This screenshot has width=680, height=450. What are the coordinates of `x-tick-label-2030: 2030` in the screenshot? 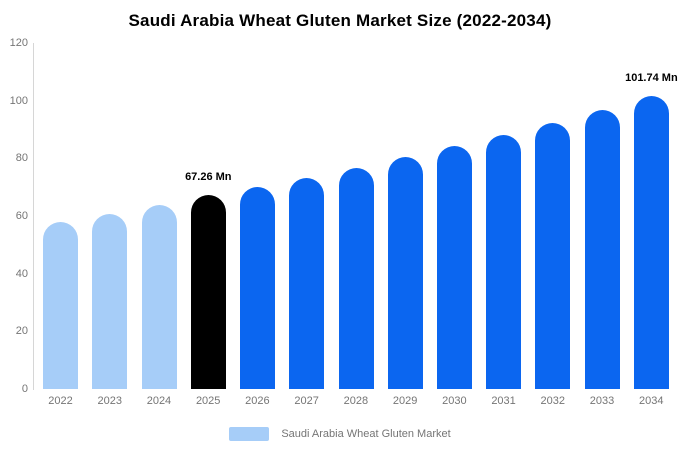 It's located at (454, 401).